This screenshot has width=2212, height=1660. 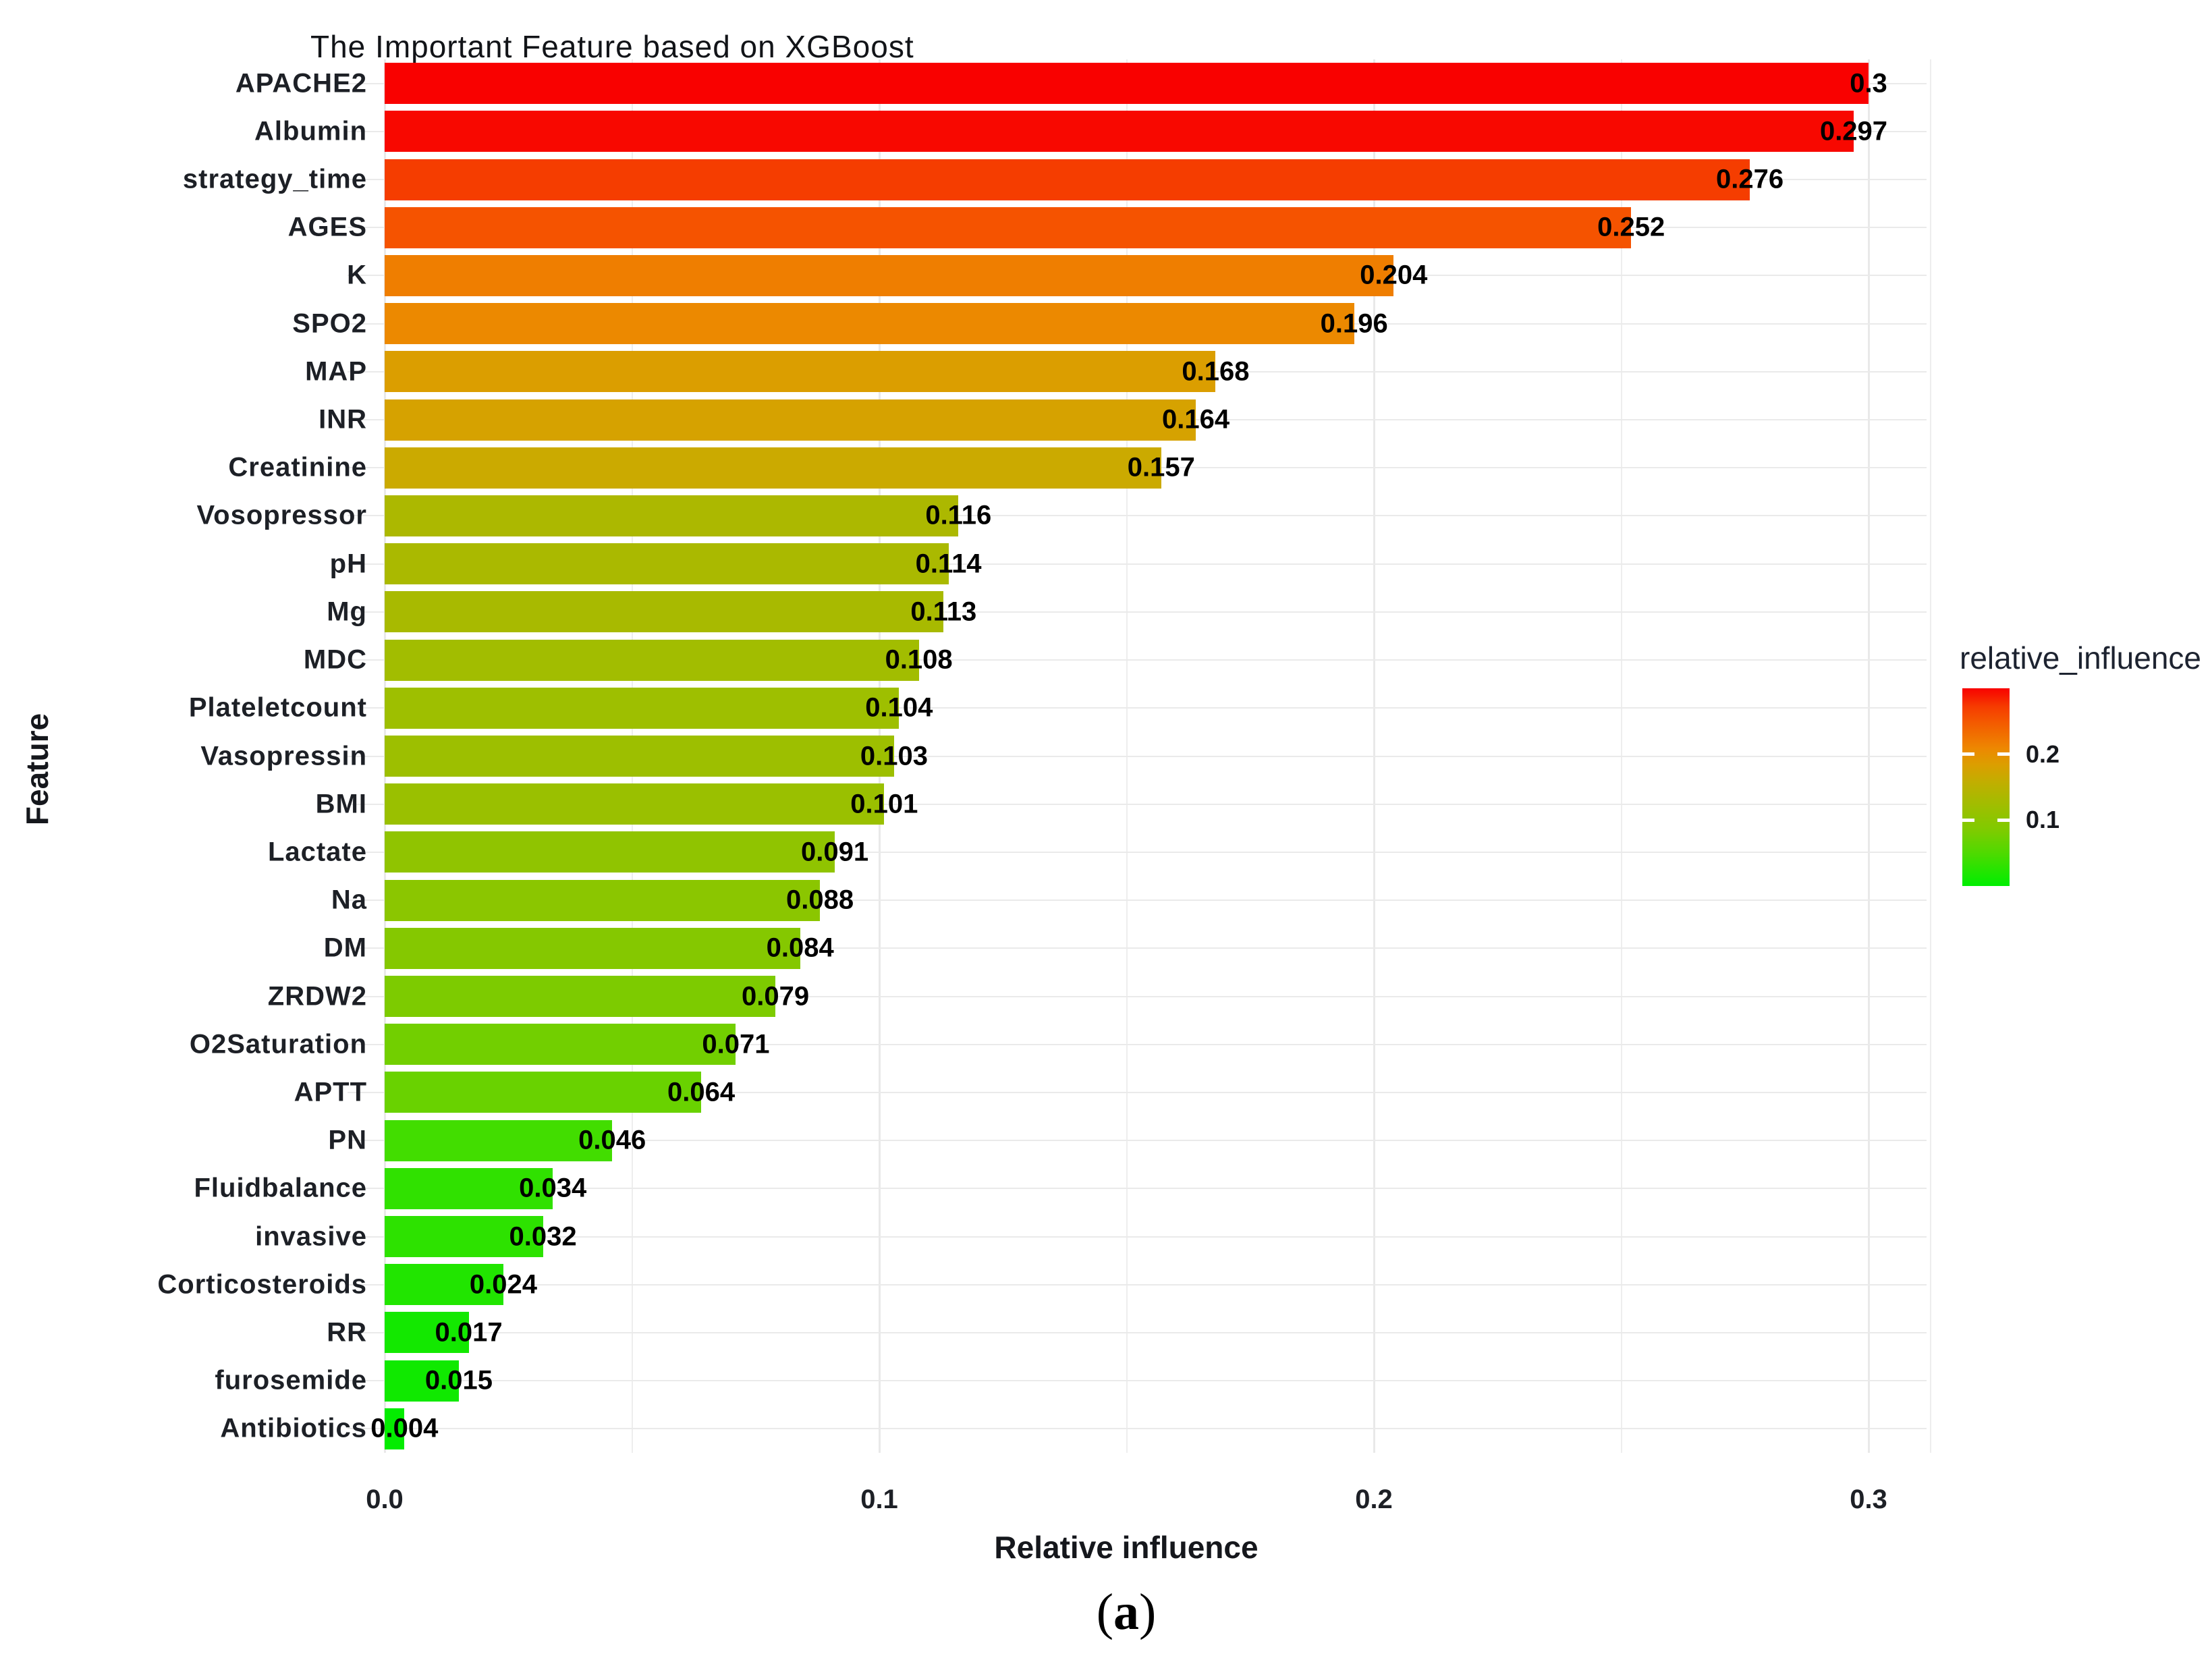 What do you see at coordinates (819, 900) in the screenshot?
I see `bar-value-label: 0.088` at bounding box center [819, 900].